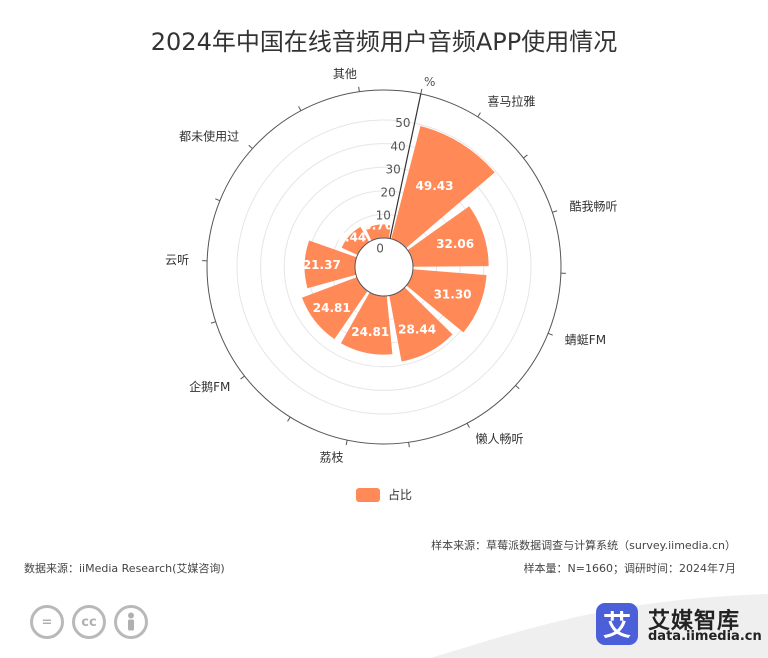  What do you see at coordinates (400, 495) in the screenshot?
I see `legend-label: 占比` at bounding box center [400, 495].